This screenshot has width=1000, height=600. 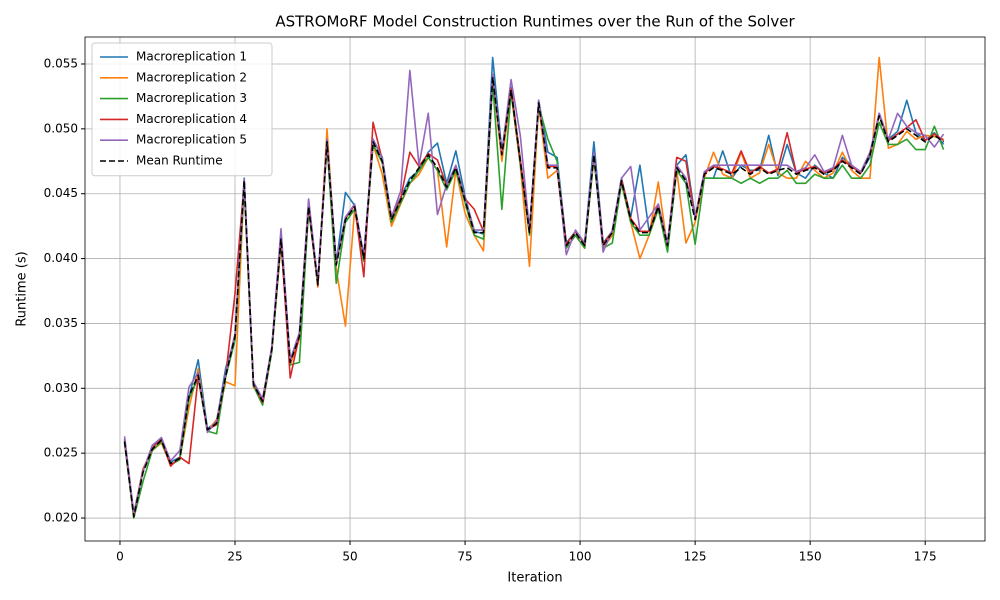 What do you see at coordinates (61, 63) in the screenshot?
I see `y-tick-label: 0.055` at bounding box center [61, 63].